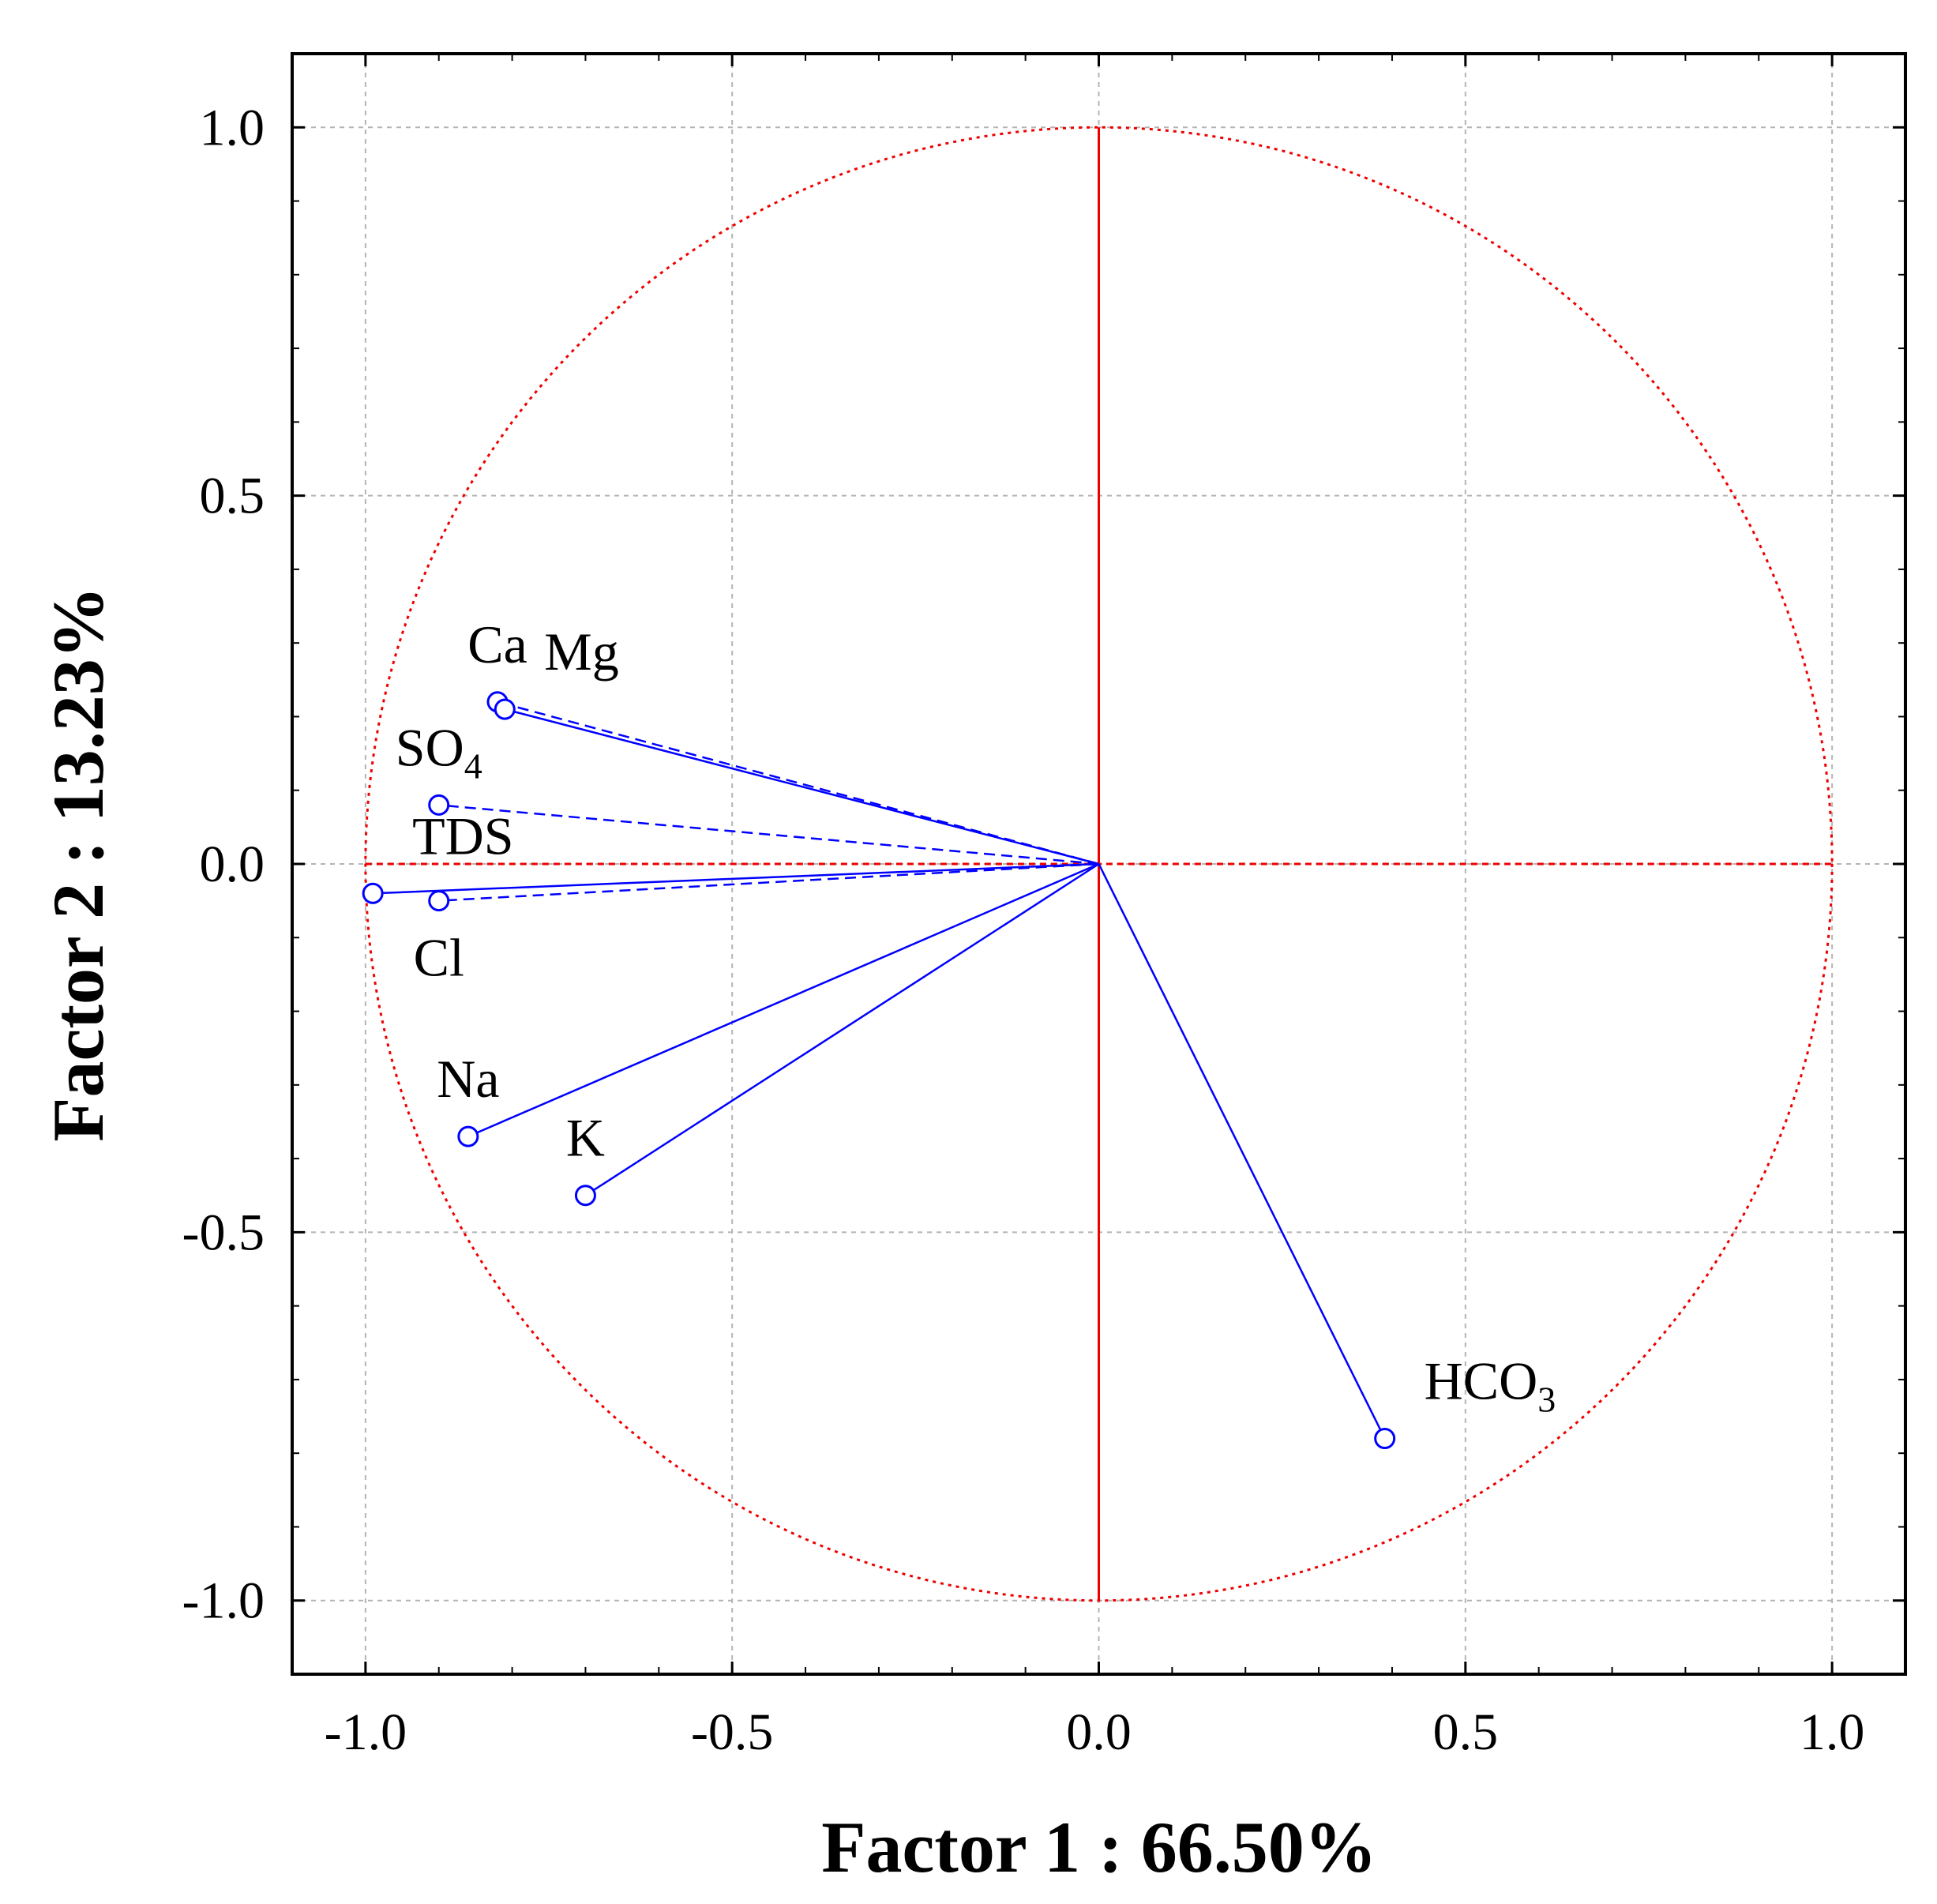  I want to click on variable-label-ca: Ca, so click(497, 644).